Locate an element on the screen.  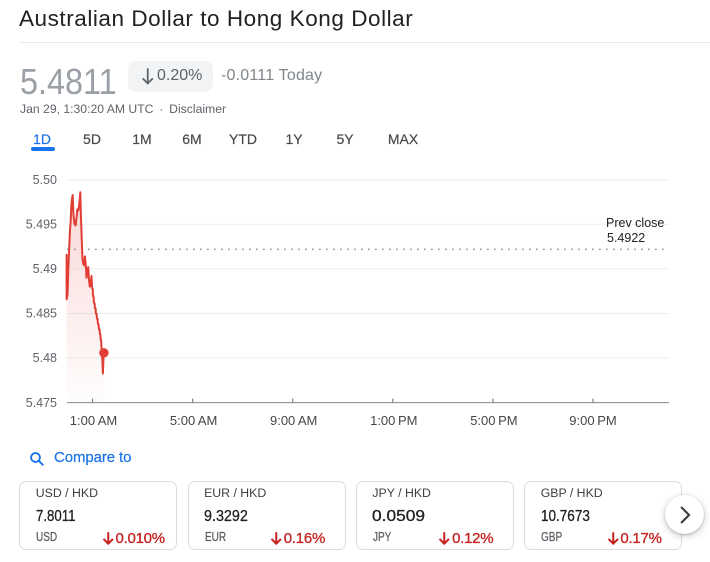
svg-text: 5.48 is located at coordinates (45, 358).